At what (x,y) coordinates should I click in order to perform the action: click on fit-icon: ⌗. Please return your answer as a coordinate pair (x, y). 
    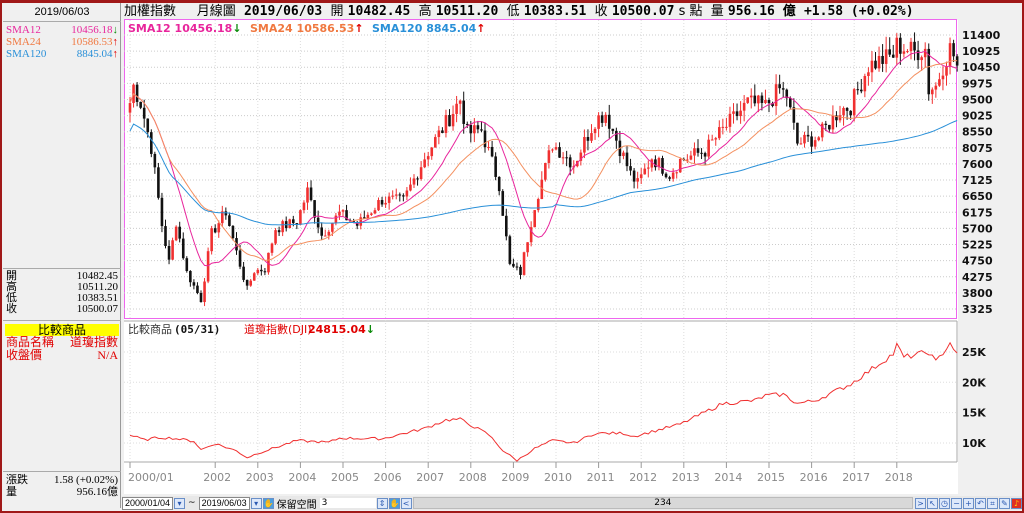
    Looking at the image, I should click on (992, 503).